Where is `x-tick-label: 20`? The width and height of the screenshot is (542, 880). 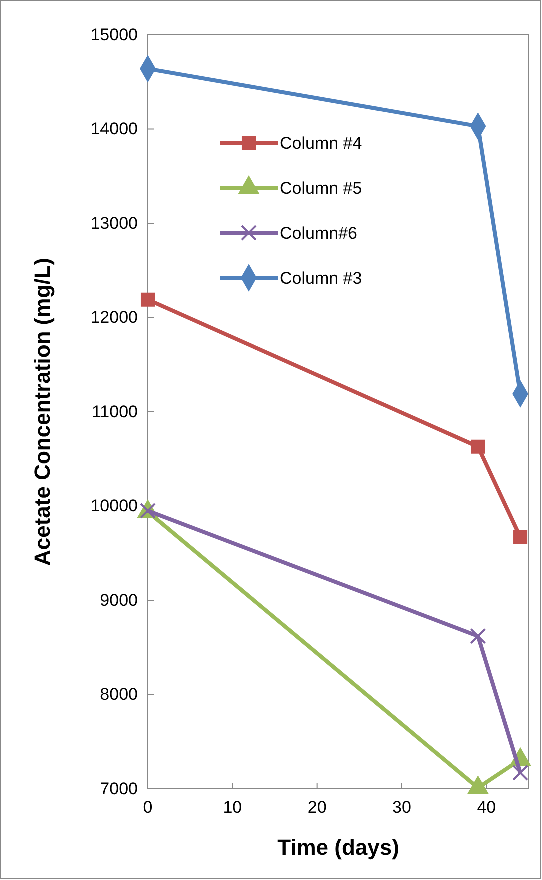
x-tick-label: 20 is located at coordinates (317, 808).